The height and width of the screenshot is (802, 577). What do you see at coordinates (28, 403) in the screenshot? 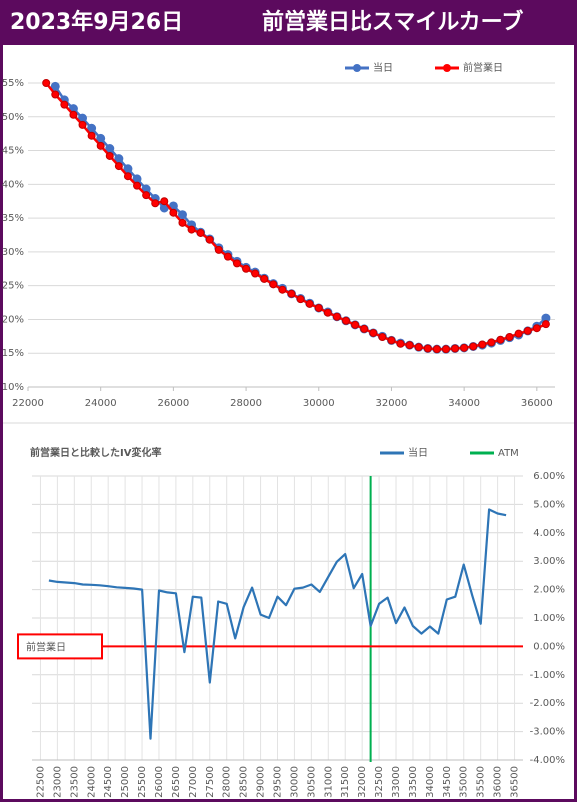
I see `x-tick-label: 22000` at bounding box center [28, 403].